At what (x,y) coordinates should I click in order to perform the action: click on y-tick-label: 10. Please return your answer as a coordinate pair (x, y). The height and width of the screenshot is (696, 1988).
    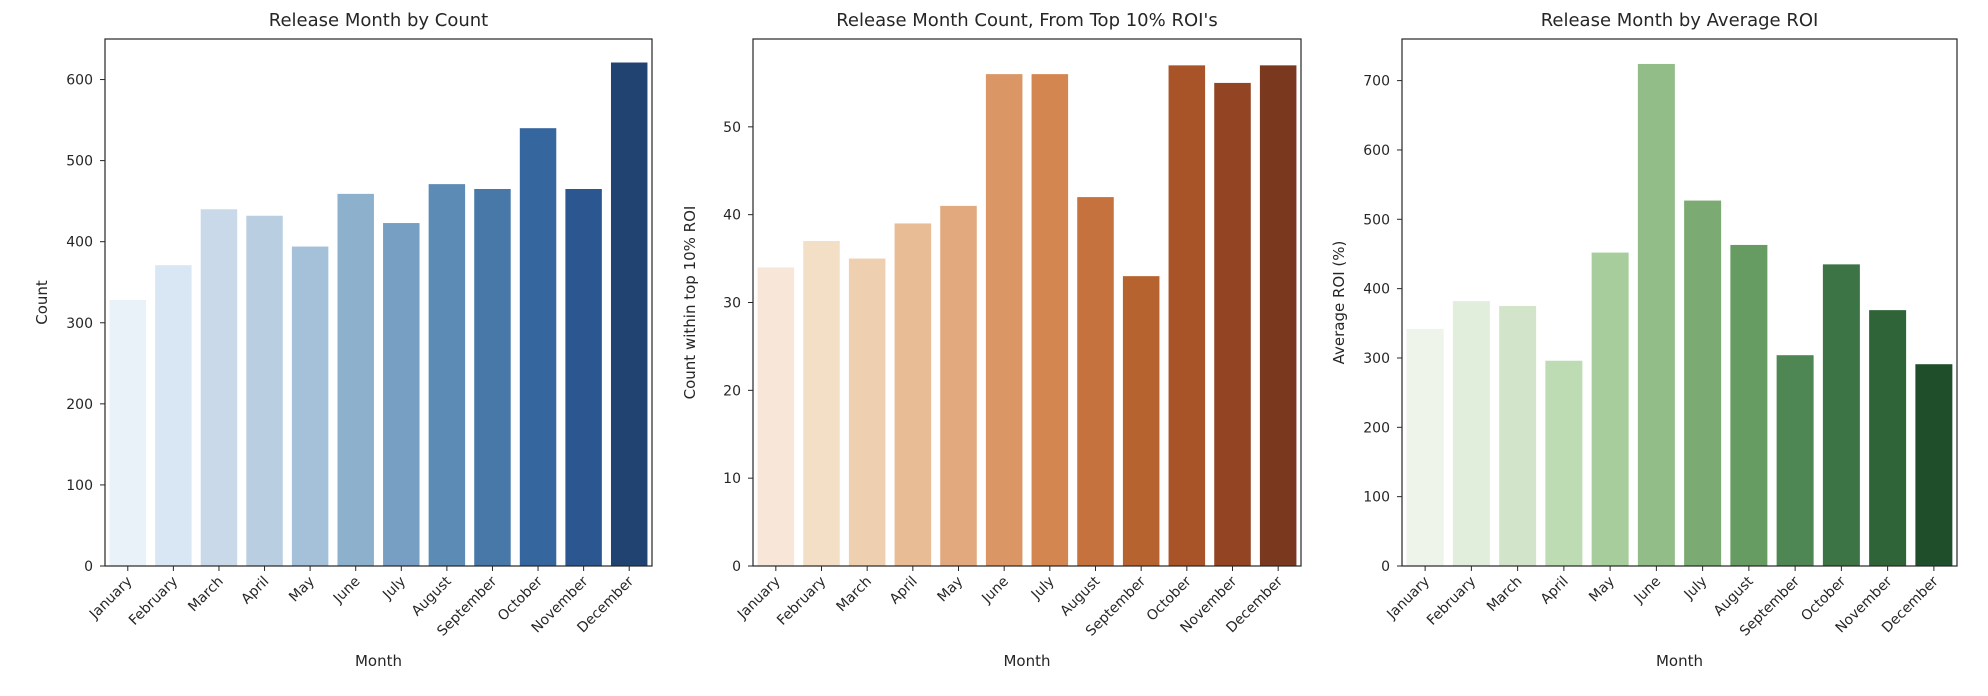
    Looking at the image, I should click on (732, 479).